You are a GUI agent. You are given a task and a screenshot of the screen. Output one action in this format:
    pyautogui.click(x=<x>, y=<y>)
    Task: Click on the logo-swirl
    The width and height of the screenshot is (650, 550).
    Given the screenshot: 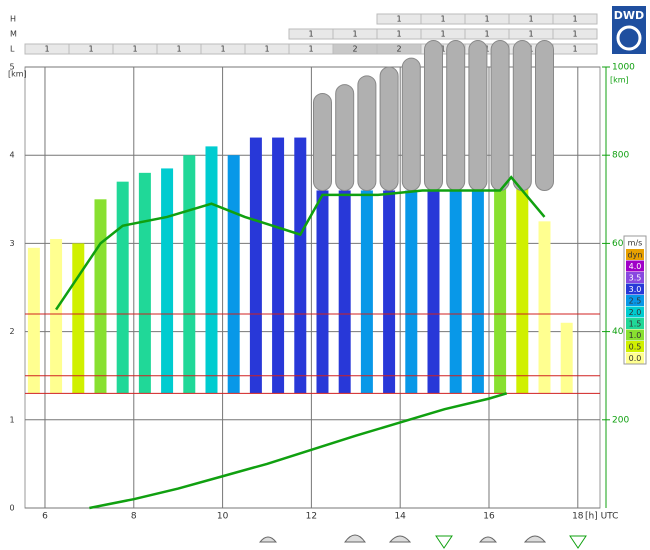 What is the action you would take?
    pyautogui.click(x=629, y=38)
    